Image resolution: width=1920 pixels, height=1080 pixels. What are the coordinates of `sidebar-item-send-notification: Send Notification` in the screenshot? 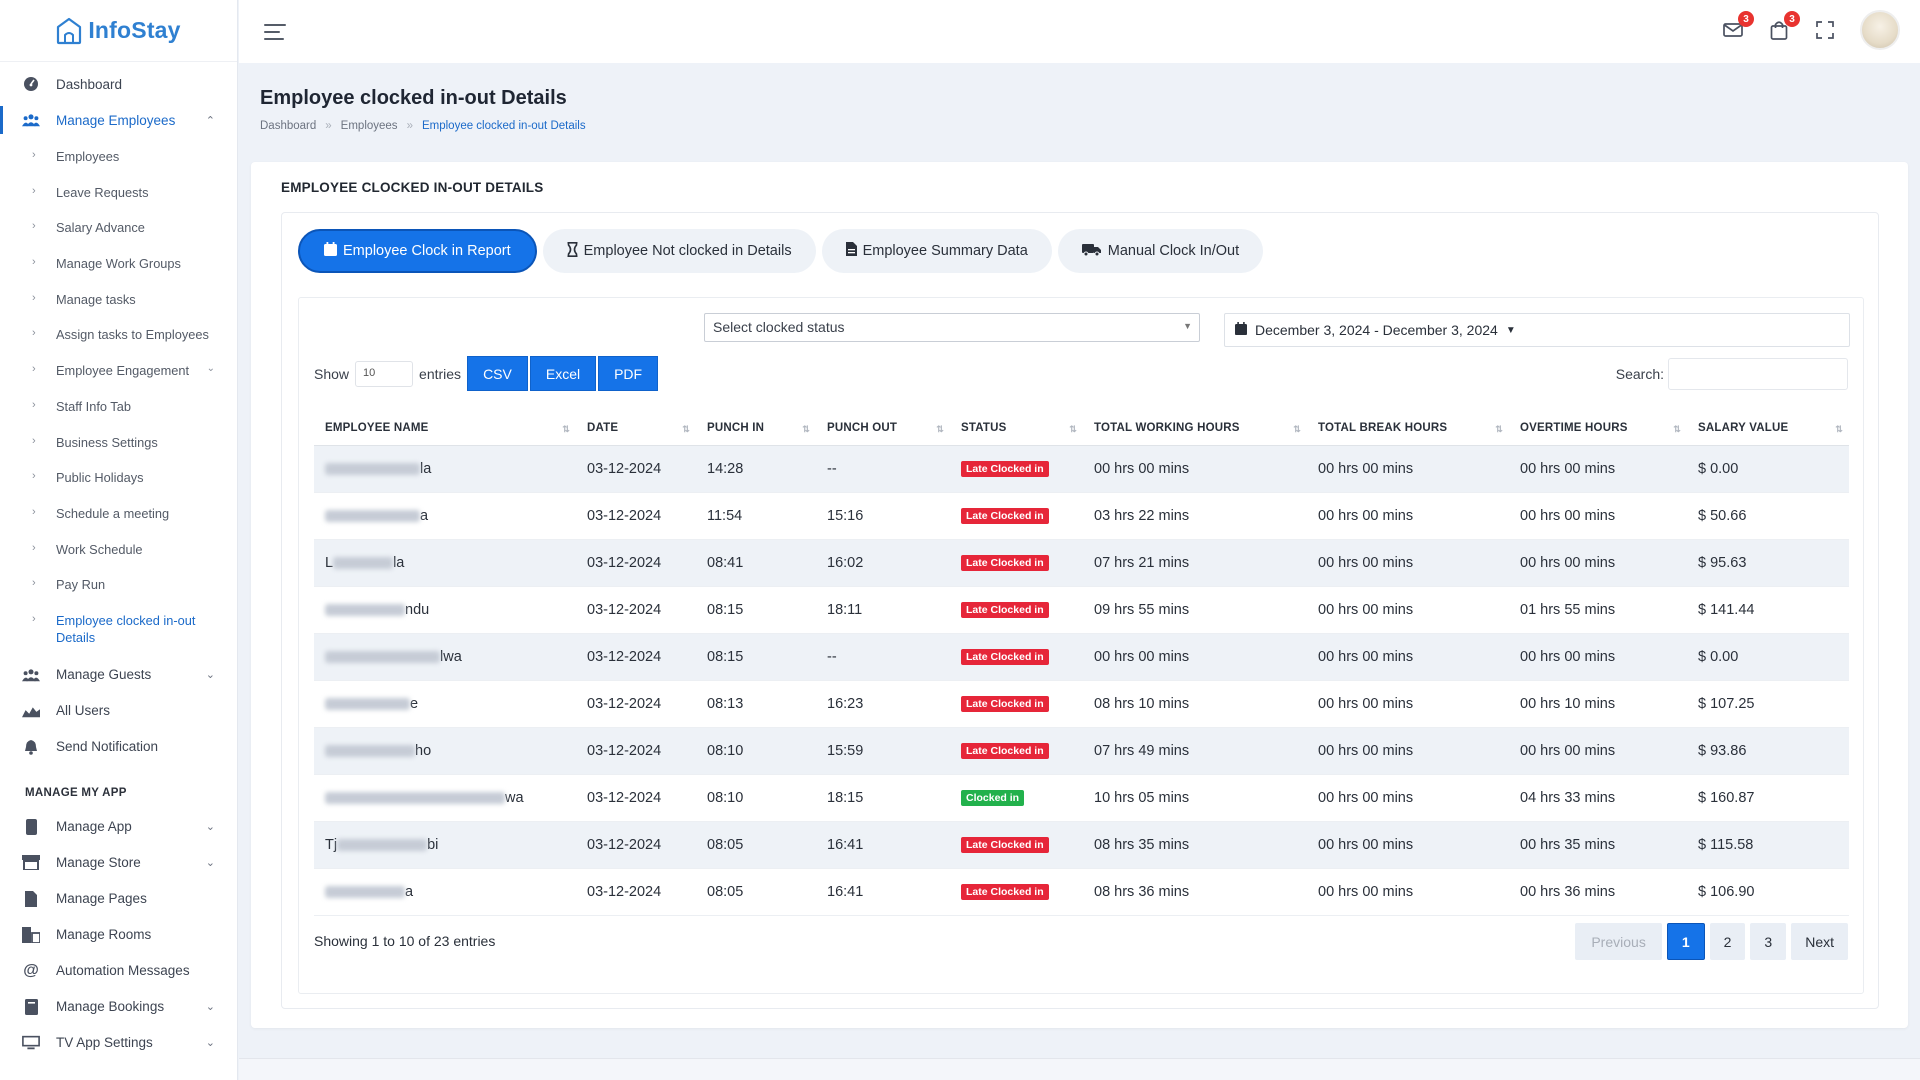 It's located at (118, 747).